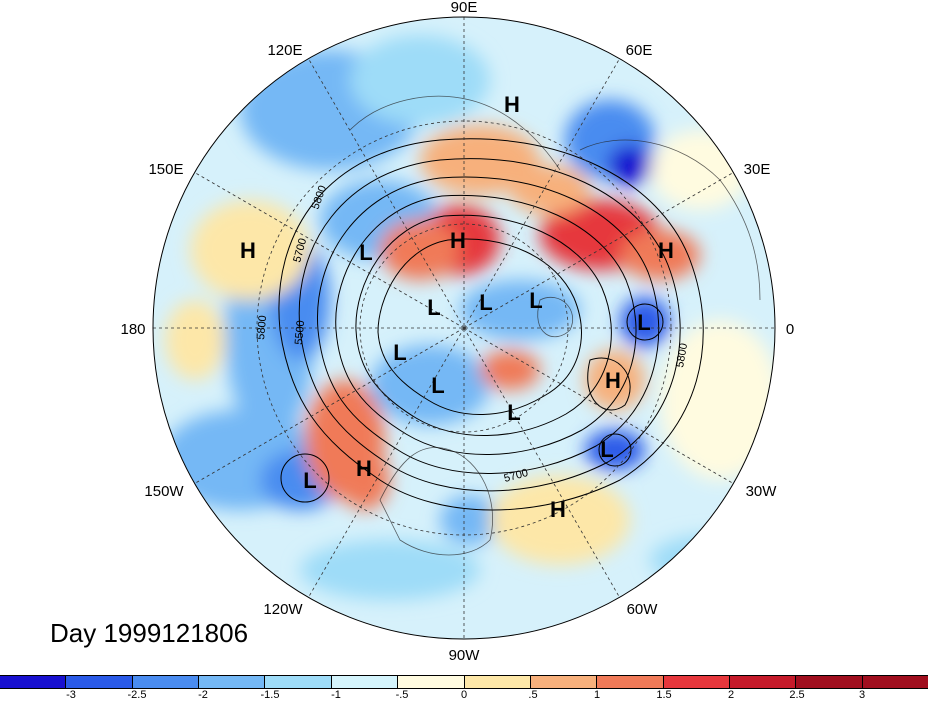 This screenshot has width=928, height=702. What do you see at coordinates (533, 695) in the screenshot?
I see `colorbar-tick-label: .5` at bounding box center [533, 695].